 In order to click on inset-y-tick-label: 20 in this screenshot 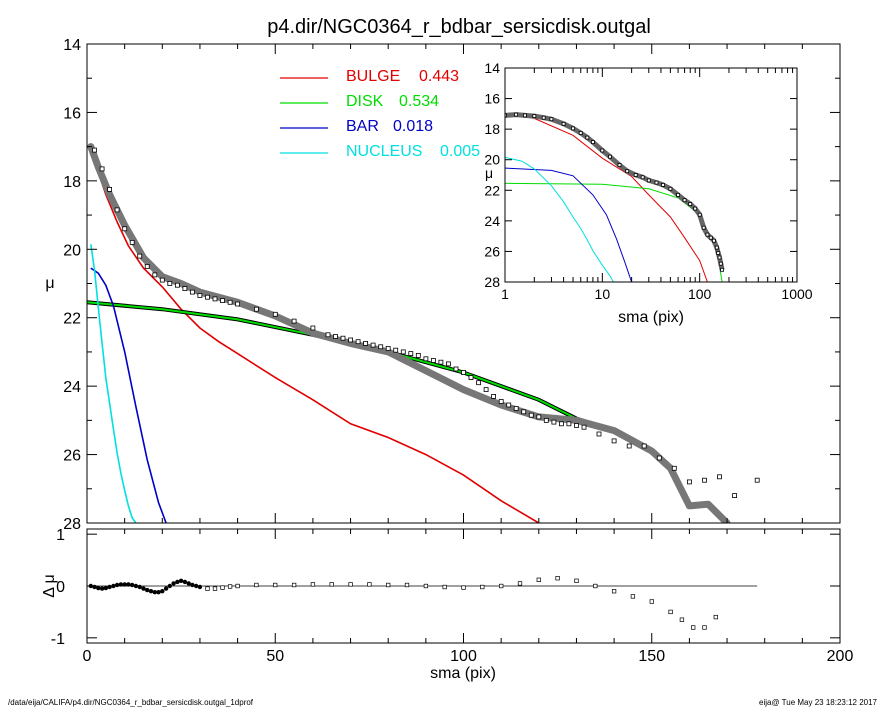, I will do `click(492, 160)`.